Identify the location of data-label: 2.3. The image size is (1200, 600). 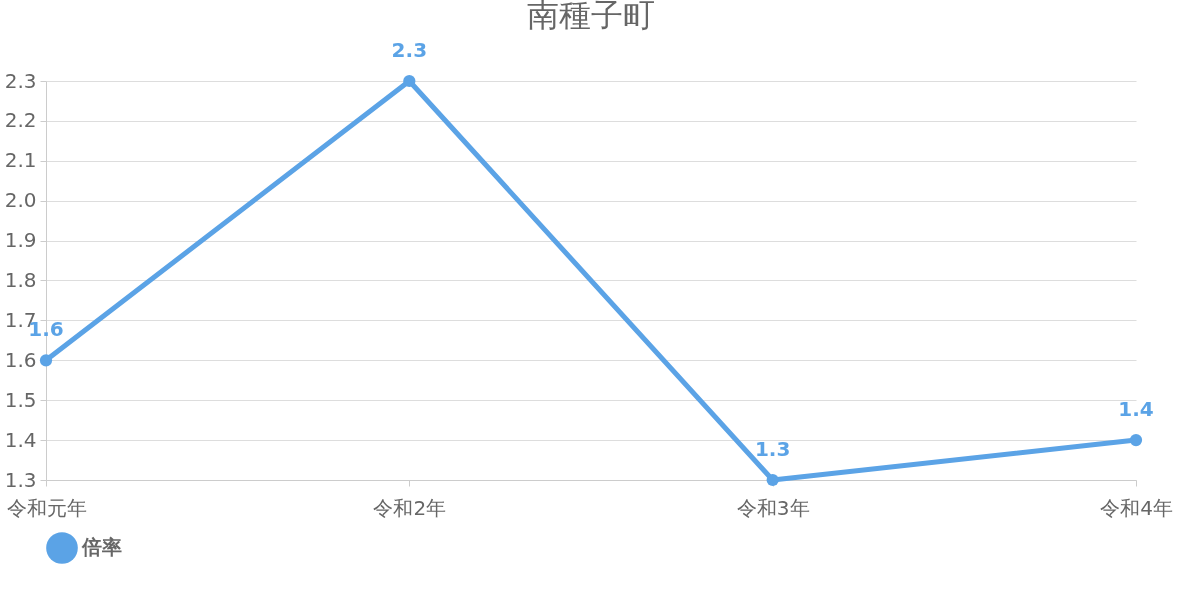
(409, 50).